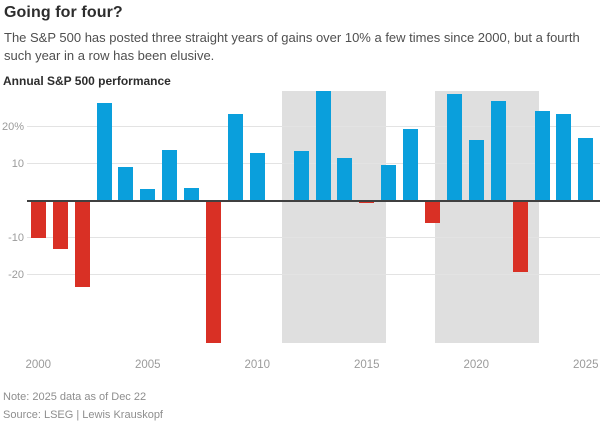 The height and width of the screenshot is (429, 600). Describe the element at coordinates (12, 126) in the screenshot. I see `y-axis-label: 20%` at that location.